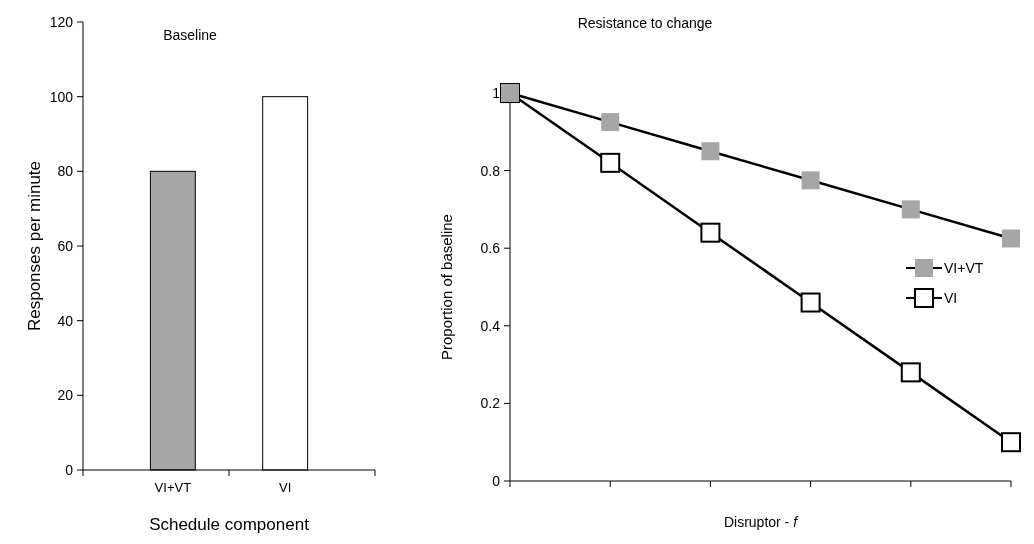 The width and height of the screenshot is (1034, 544). What do you see at coordinates (490, 325) in the screenshot?
I see `y-tick-label: 0.4` at bounding box center [490, 325].